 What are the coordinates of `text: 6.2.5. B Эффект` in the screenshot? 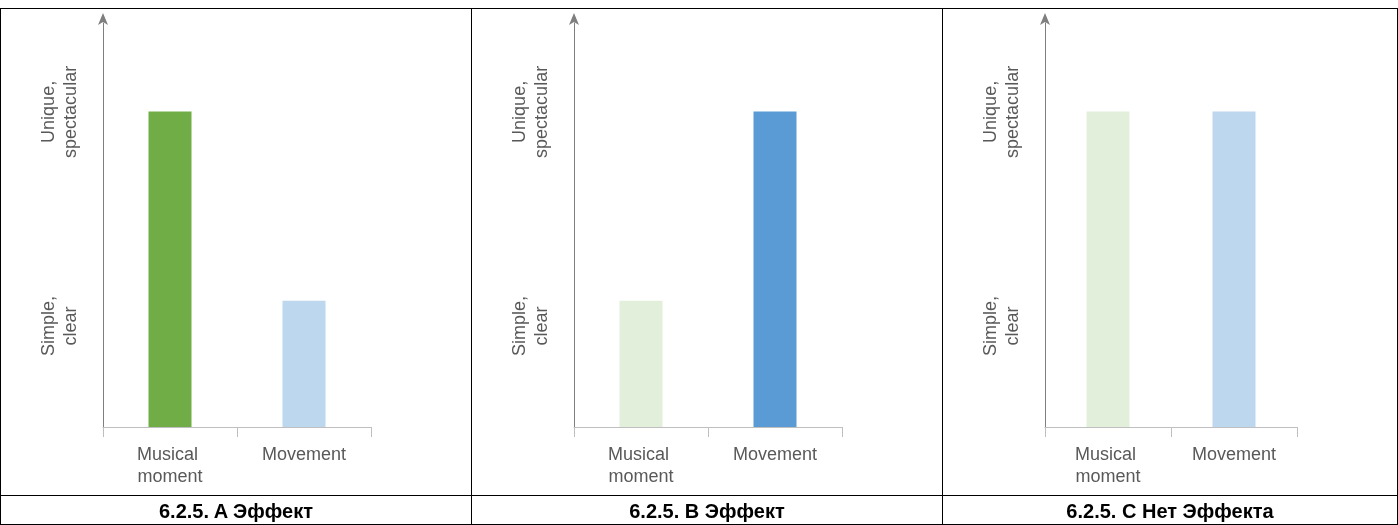 It's located at (707, 509).